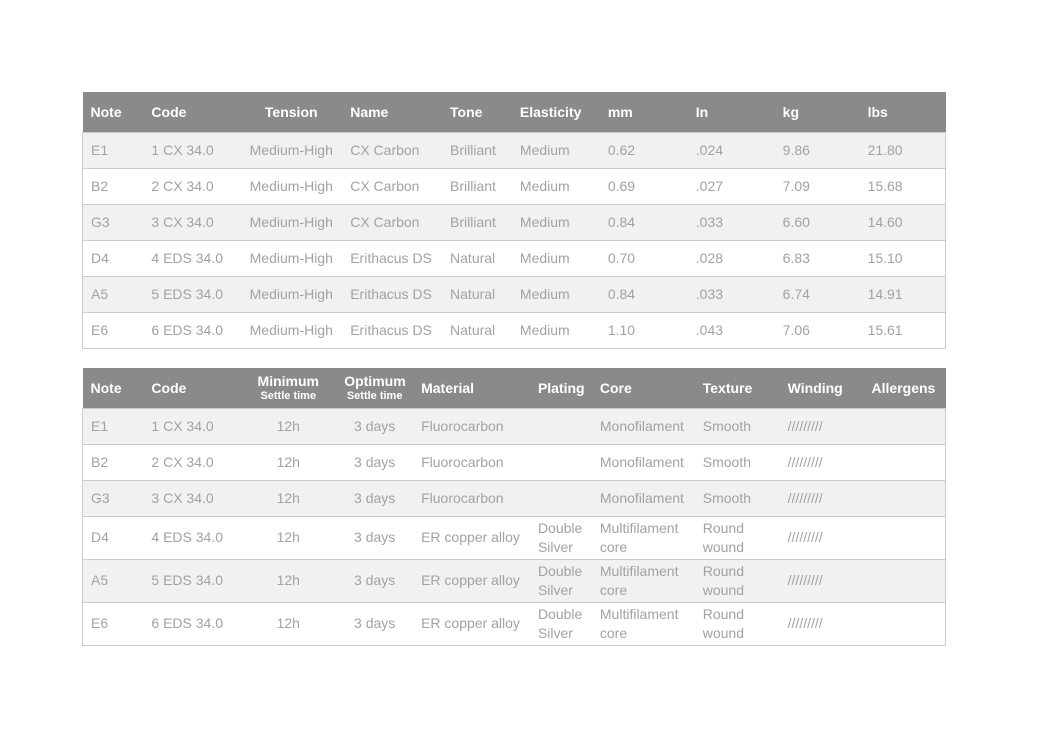 Image resolution: width=1044 pixels, height=738 pixels. I want to click on cell-kg: 7.06, so click(817, 330).